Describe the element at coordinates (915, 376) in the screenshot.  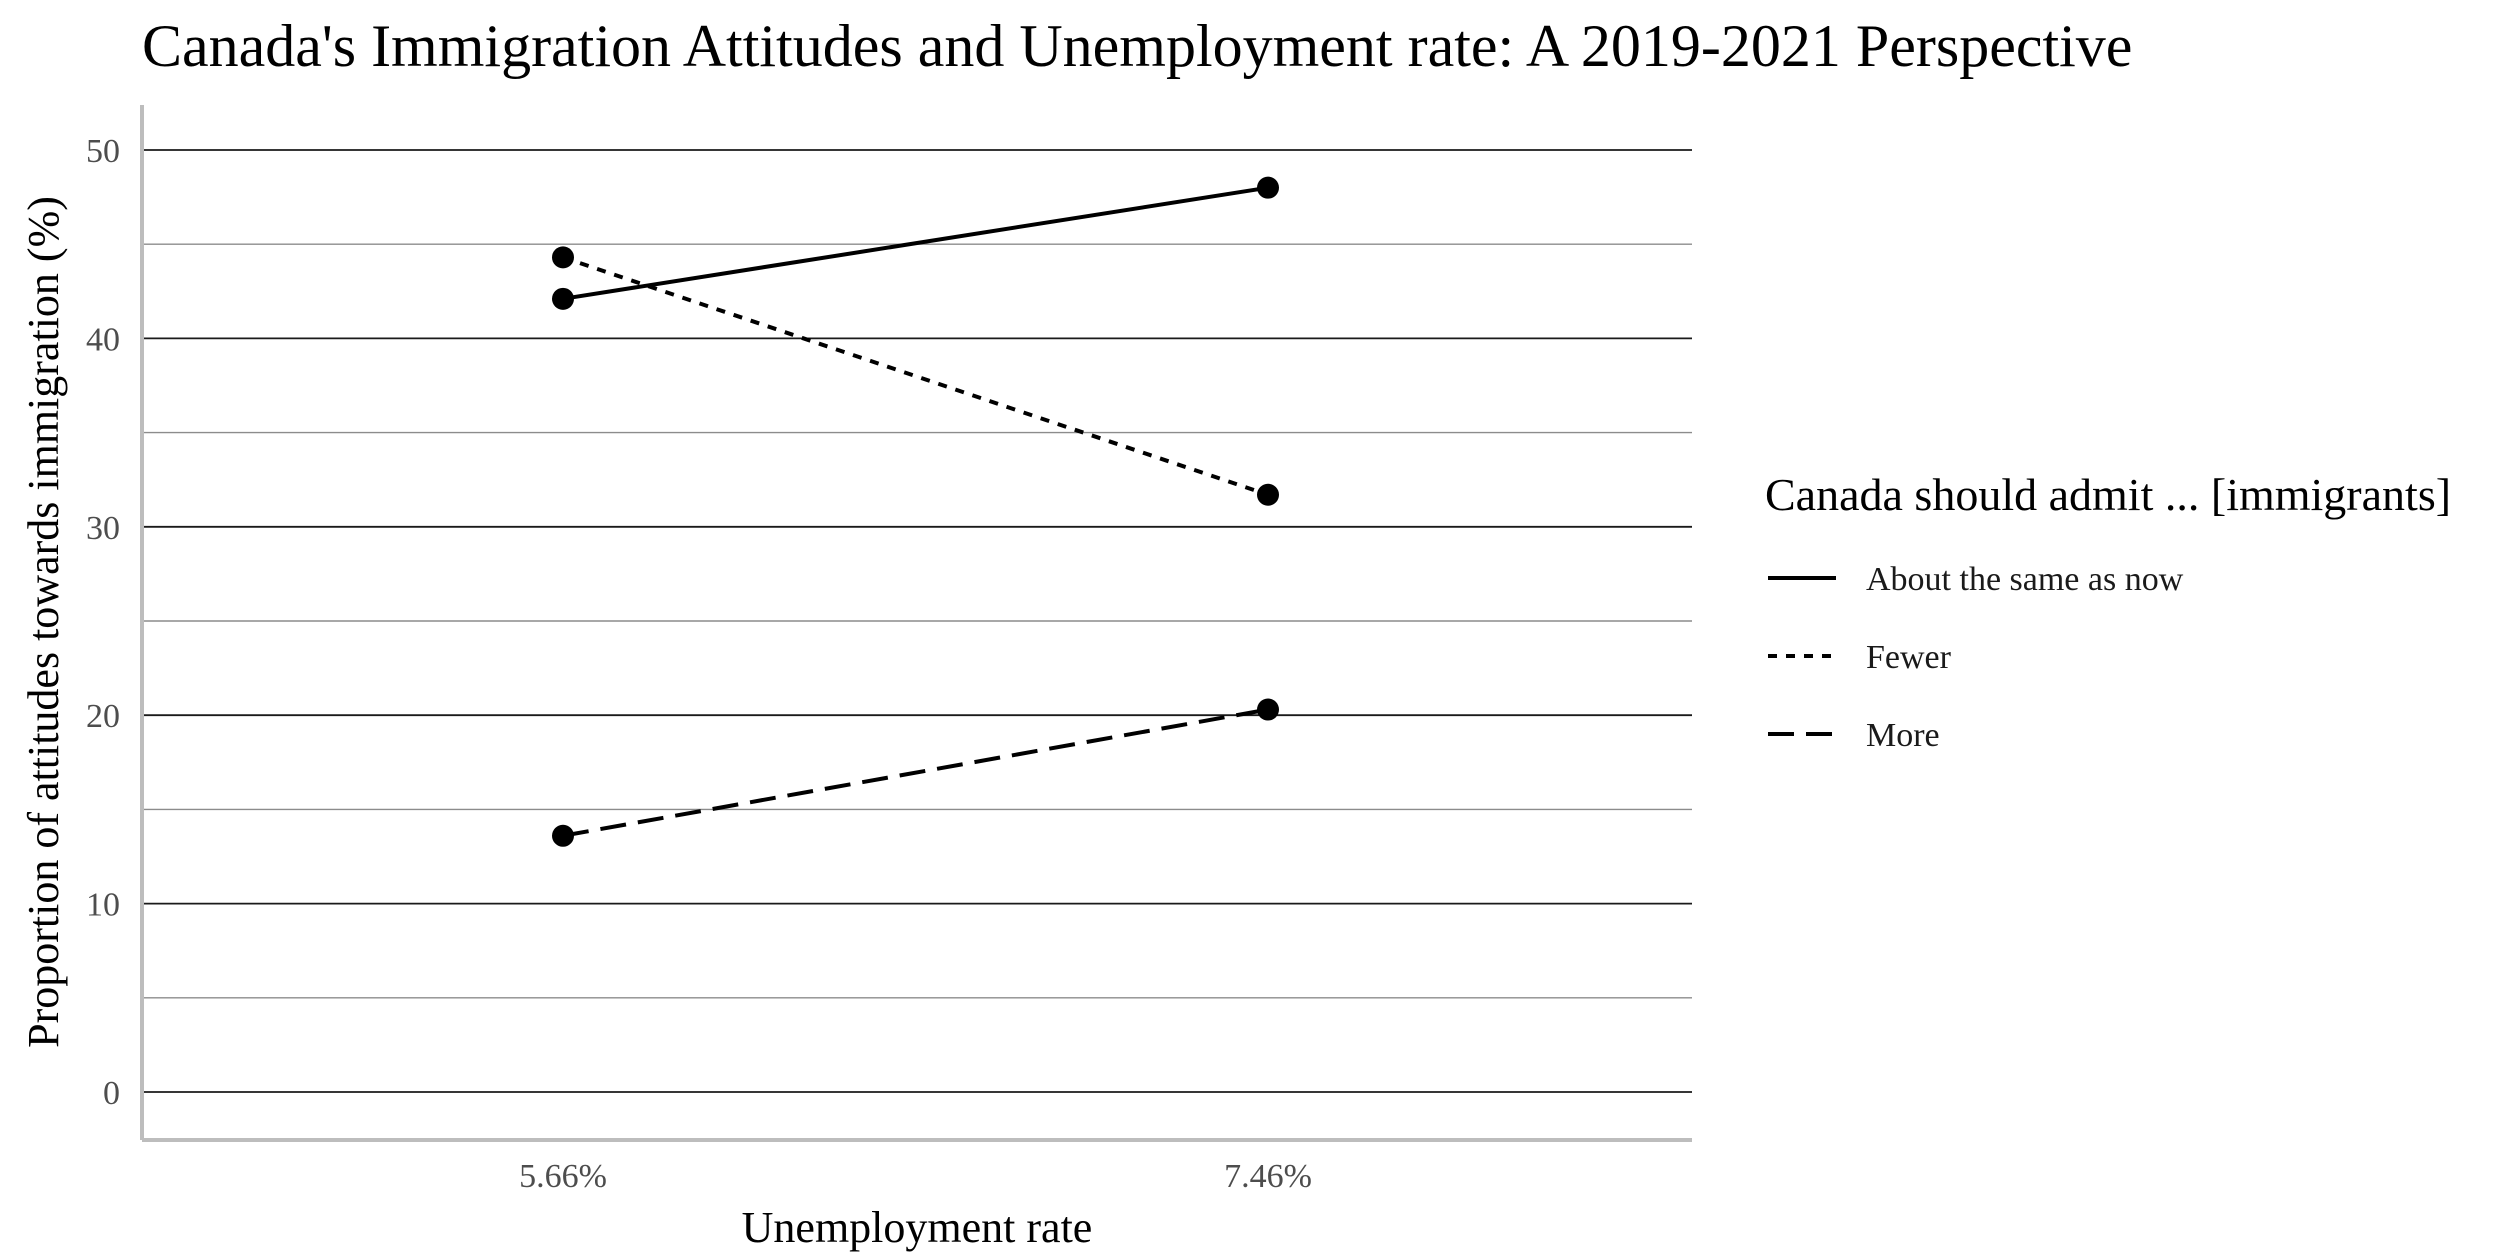
I see `series-line-fewer` at that location.